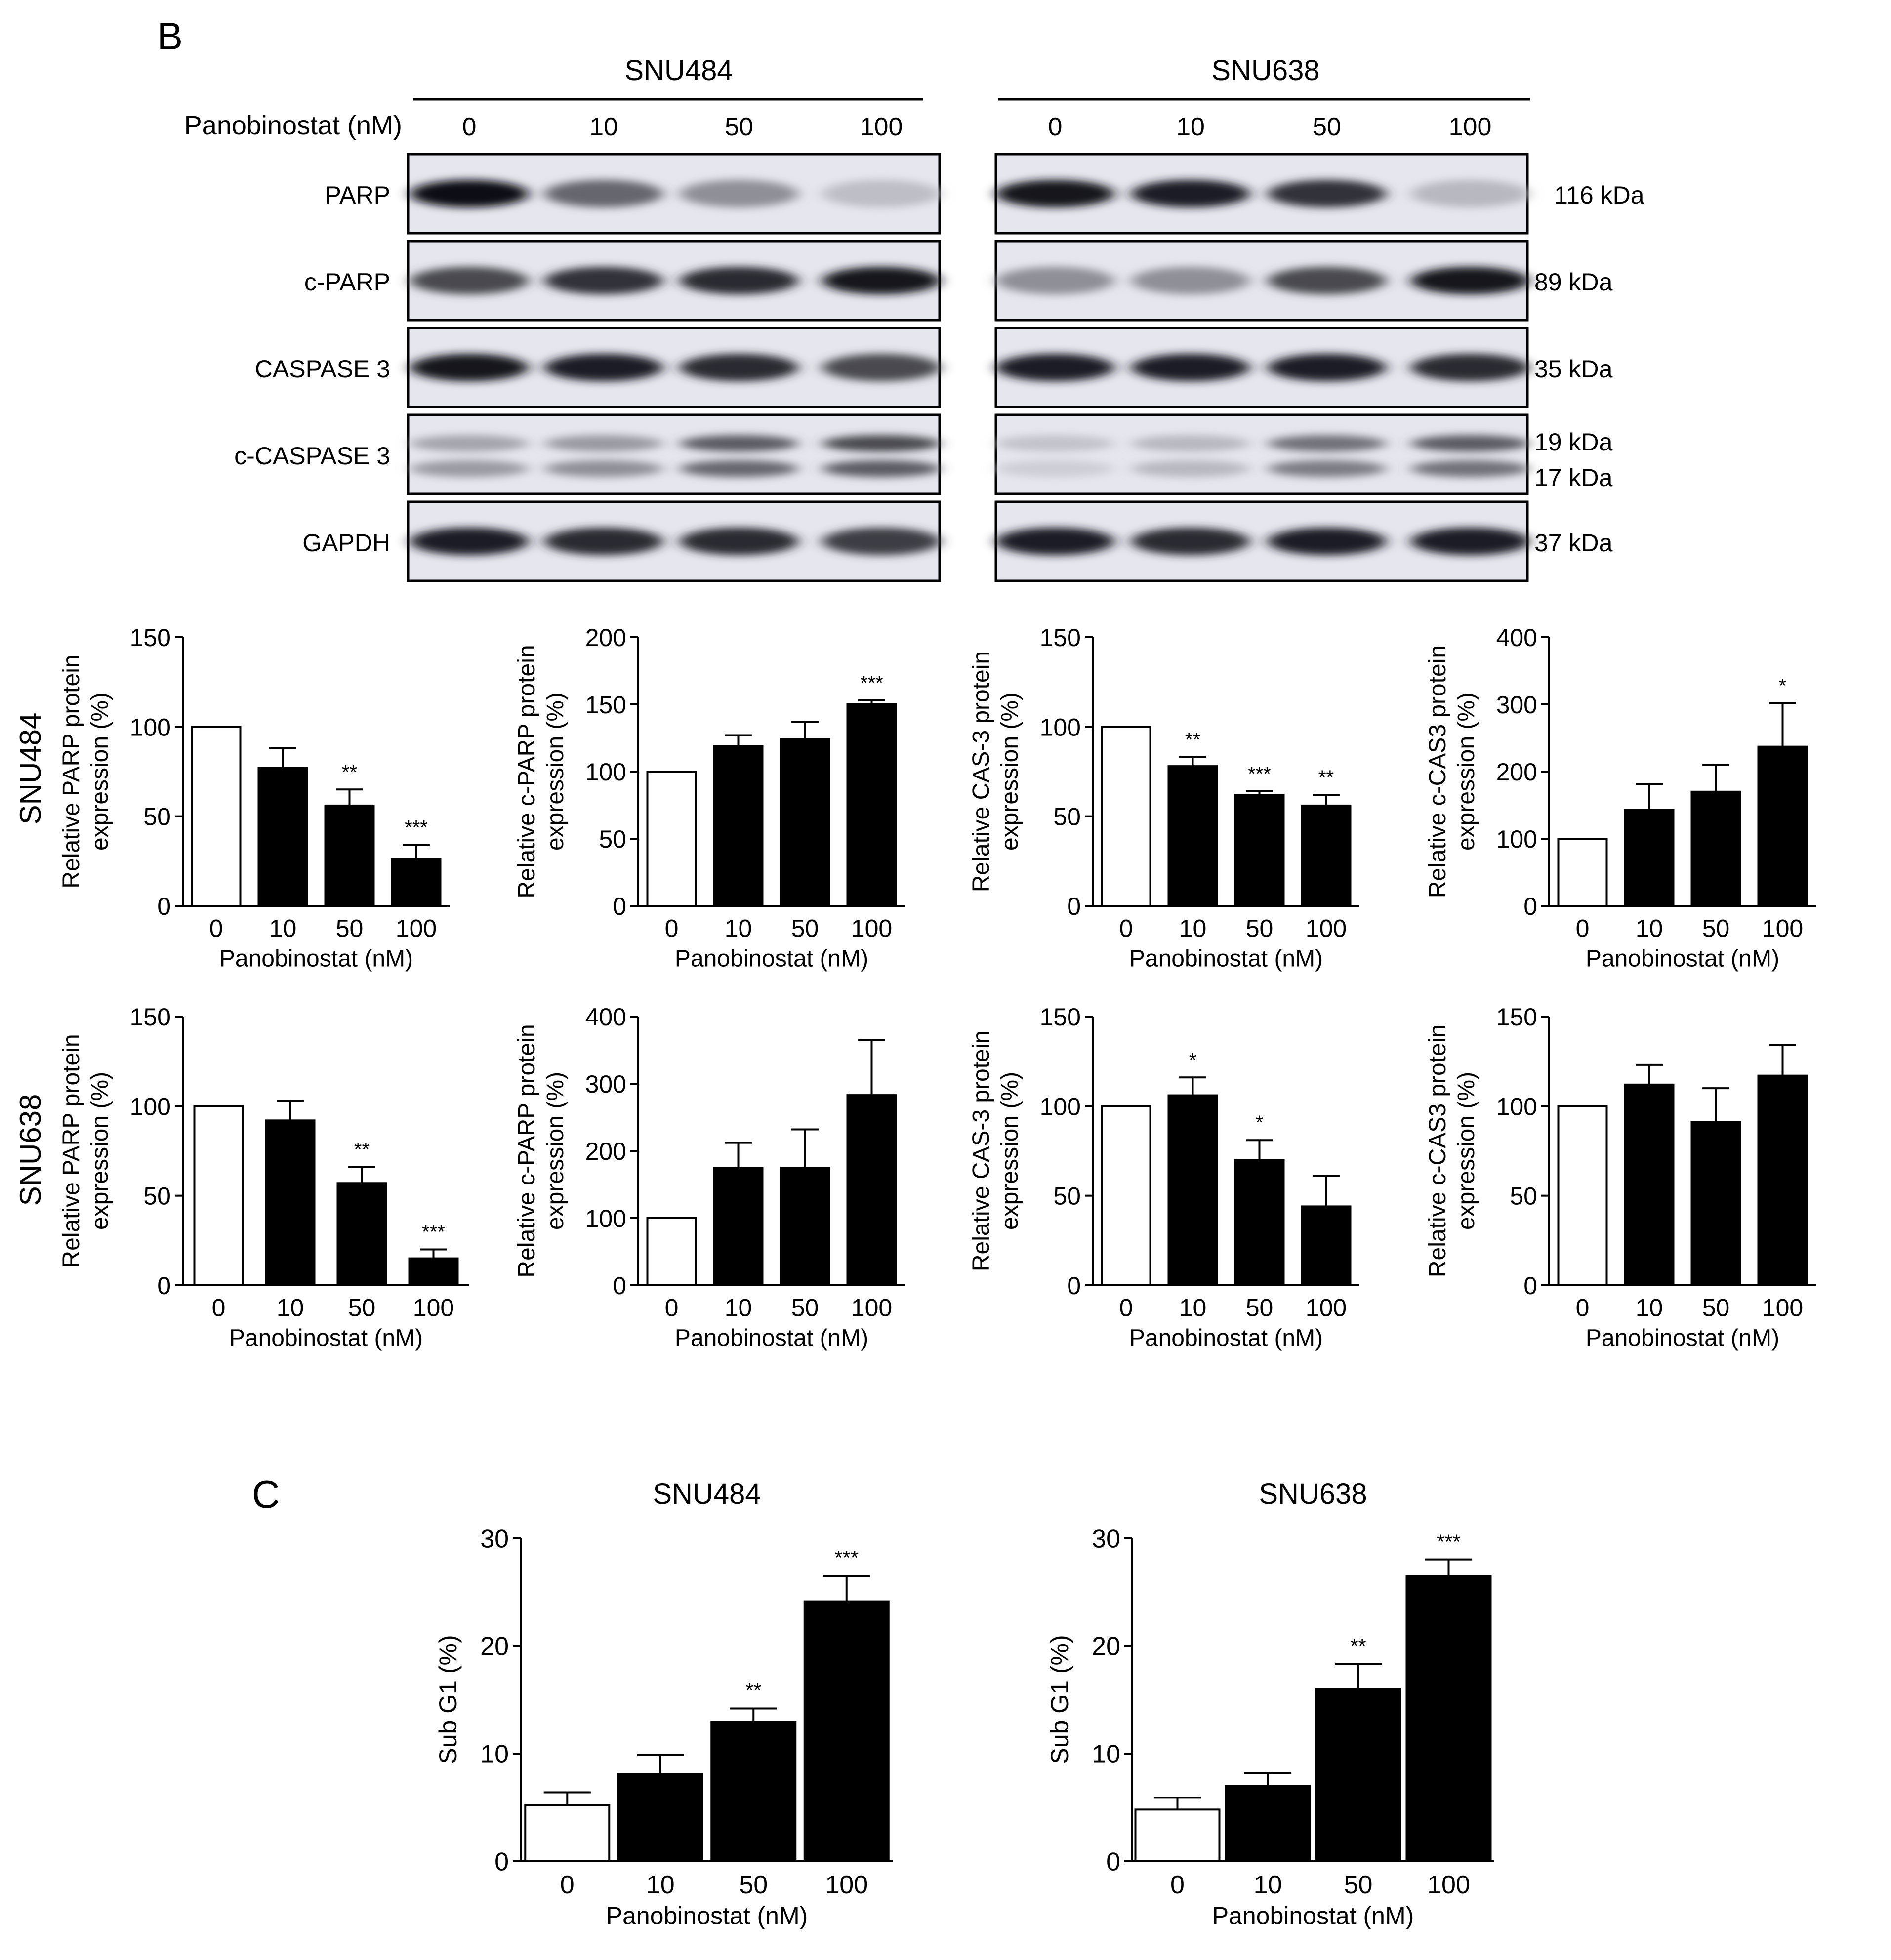 The image size is (1891, 1960). What do you see at coordinates (981, 1150) in the screenshot?
I see `y-axis-label: Relative CAS-3 protein` at bounding box center [981, 1150].